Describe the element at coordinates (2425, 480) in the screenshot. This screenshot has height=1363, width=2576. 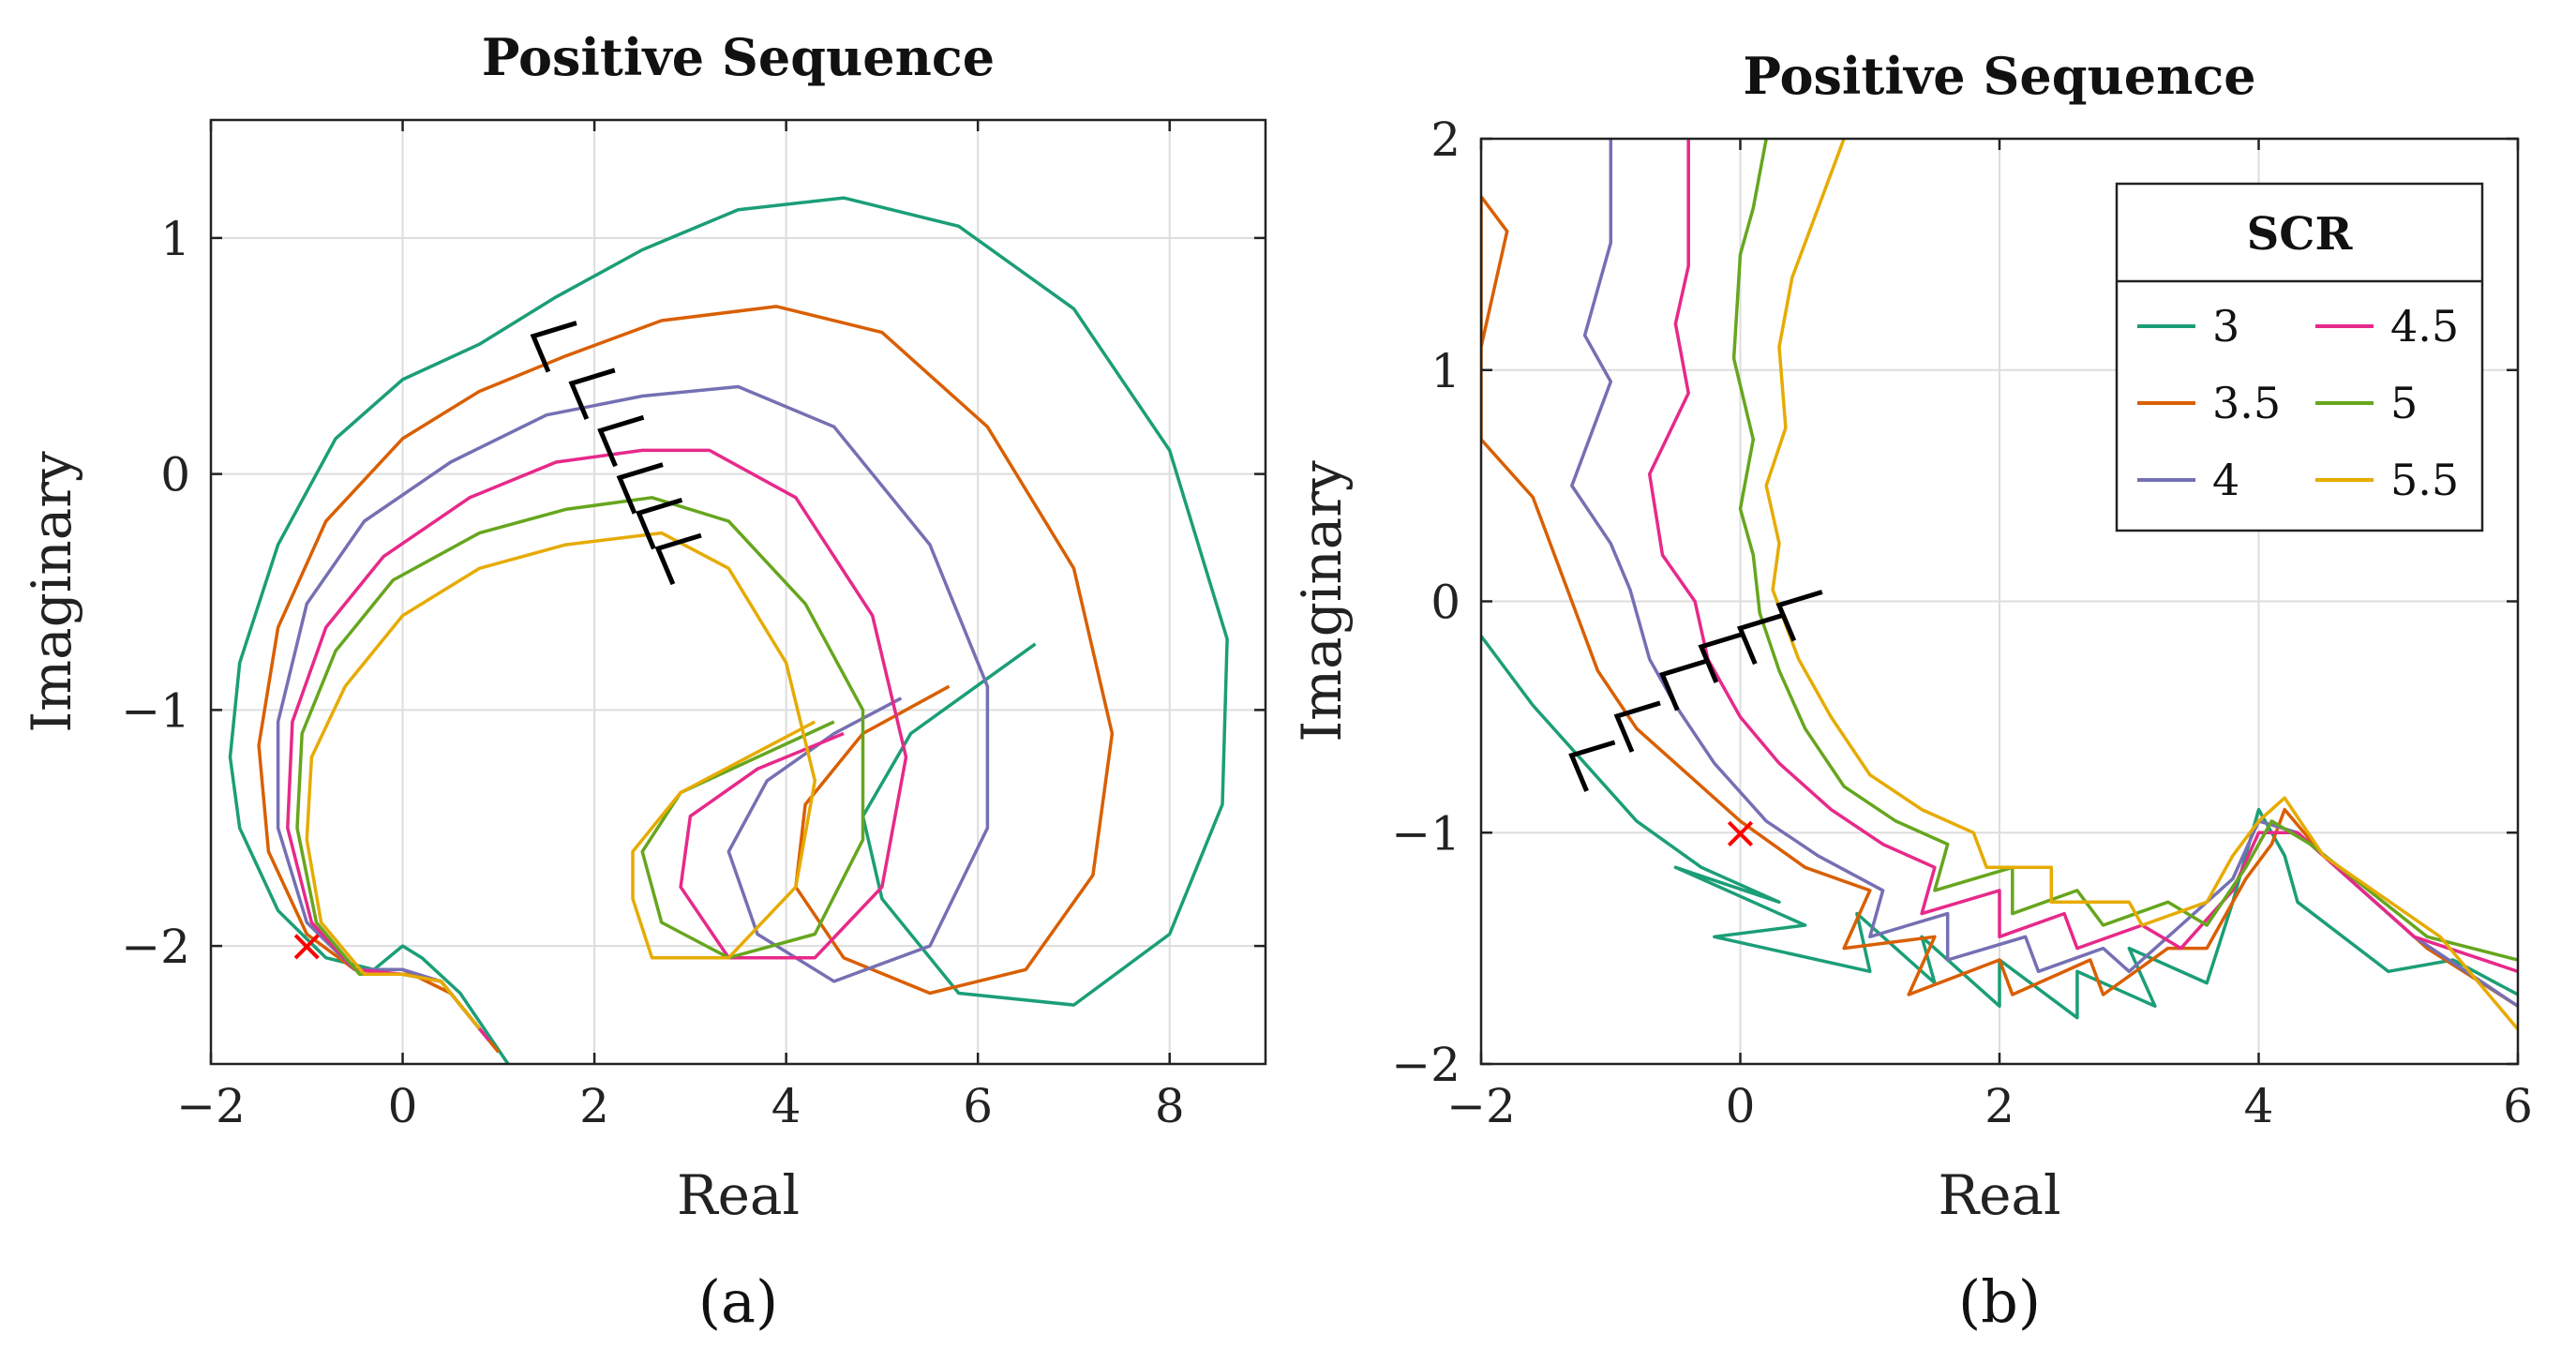
I see `legend-label-5_5: 5.5` at that location.